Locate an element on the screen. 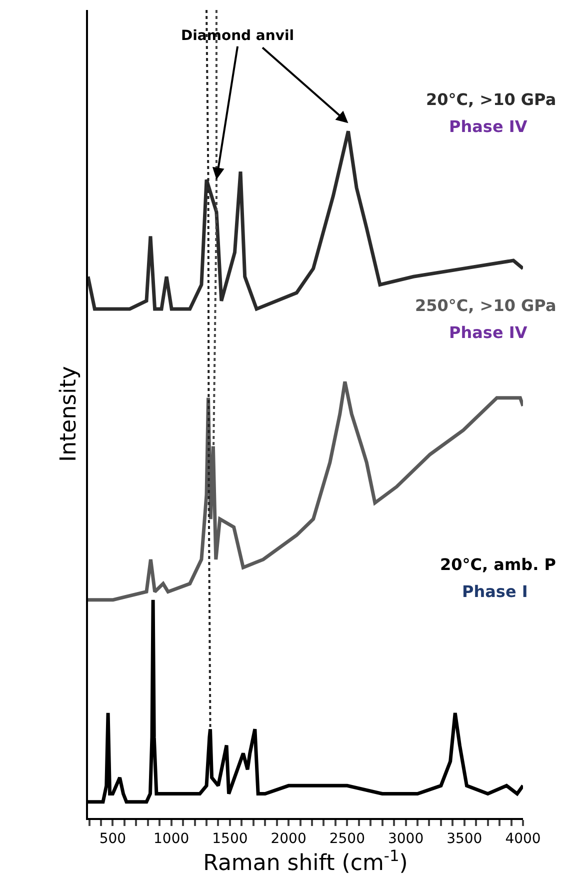 This screenshot has width=571, height=888. y-axis-title: Intensity is located at coordinates (69, 414).